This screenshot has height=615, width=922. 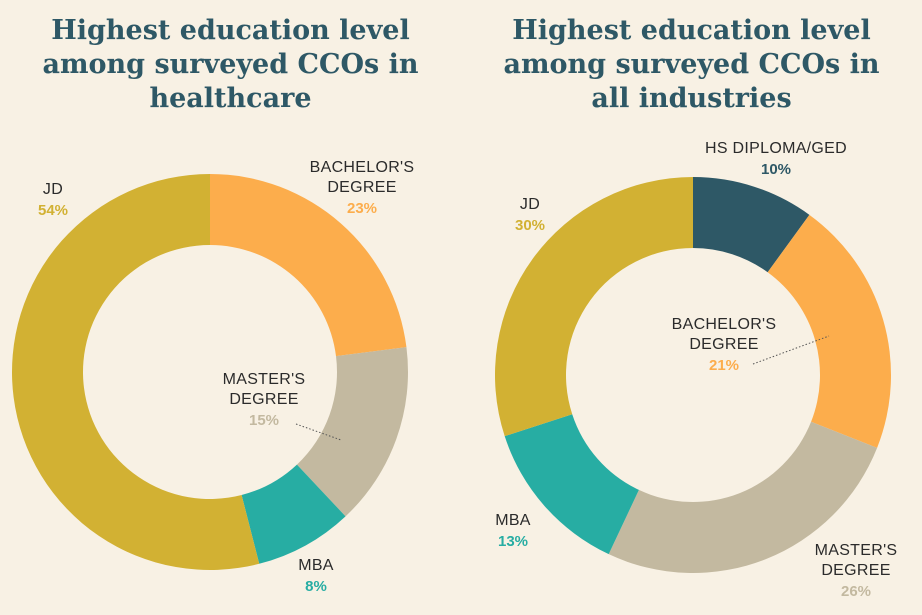 What do you see at coordinates (791, 350) in the screenshot?
I see `leader-line-bachelor-s-degree` at bounding box center [791, 350].